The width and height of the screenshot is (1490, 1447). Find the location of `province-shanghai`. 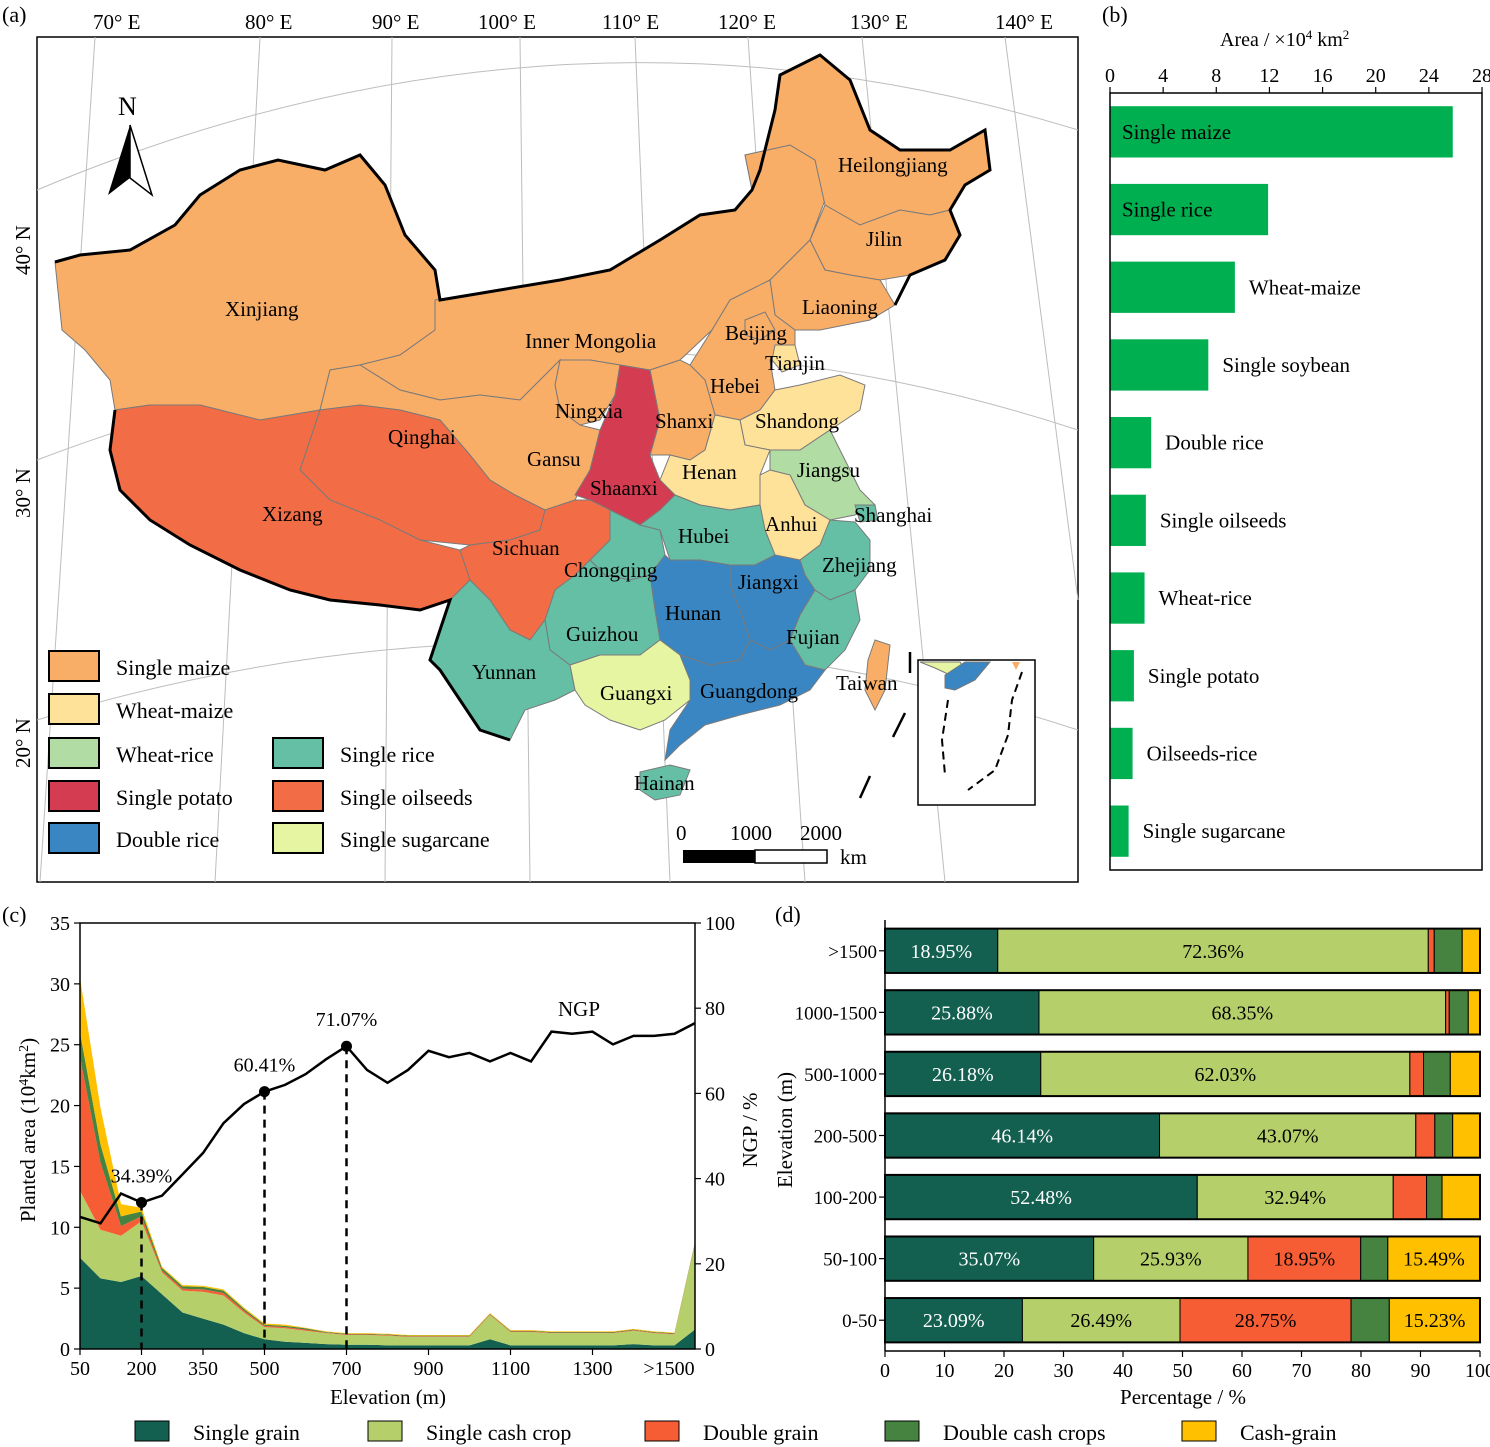

province-shanghai is located at coordinates (866, 513).